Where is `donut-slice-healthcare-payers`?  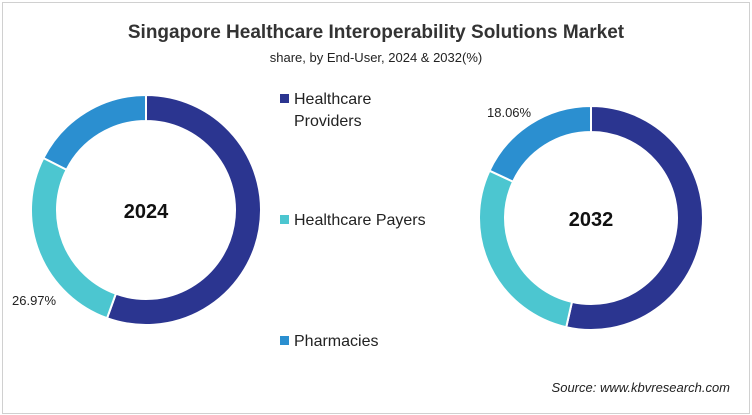
donut-slice-healthcare-payers is located at coordinates (526, 249).